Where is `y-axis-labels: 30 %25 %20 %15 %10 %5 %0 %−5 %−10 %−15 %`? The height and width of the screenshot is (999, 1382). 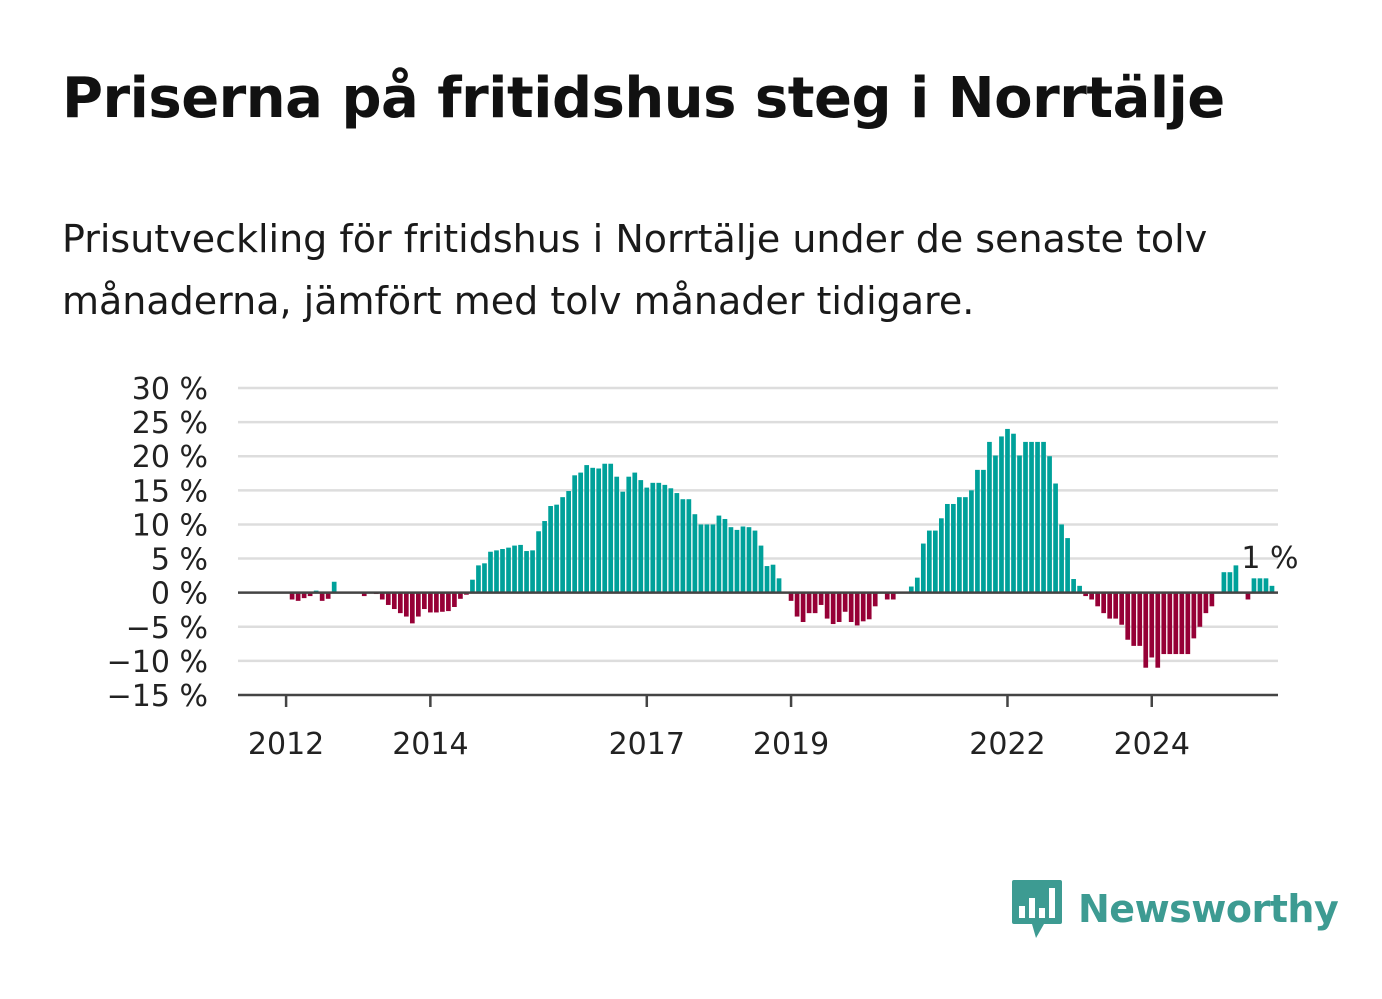 y-axis-labels: 30 %25 %20 %15 %10 %5 %0 %−5 %−10 %−15 % is located at coordinates (157, 543).